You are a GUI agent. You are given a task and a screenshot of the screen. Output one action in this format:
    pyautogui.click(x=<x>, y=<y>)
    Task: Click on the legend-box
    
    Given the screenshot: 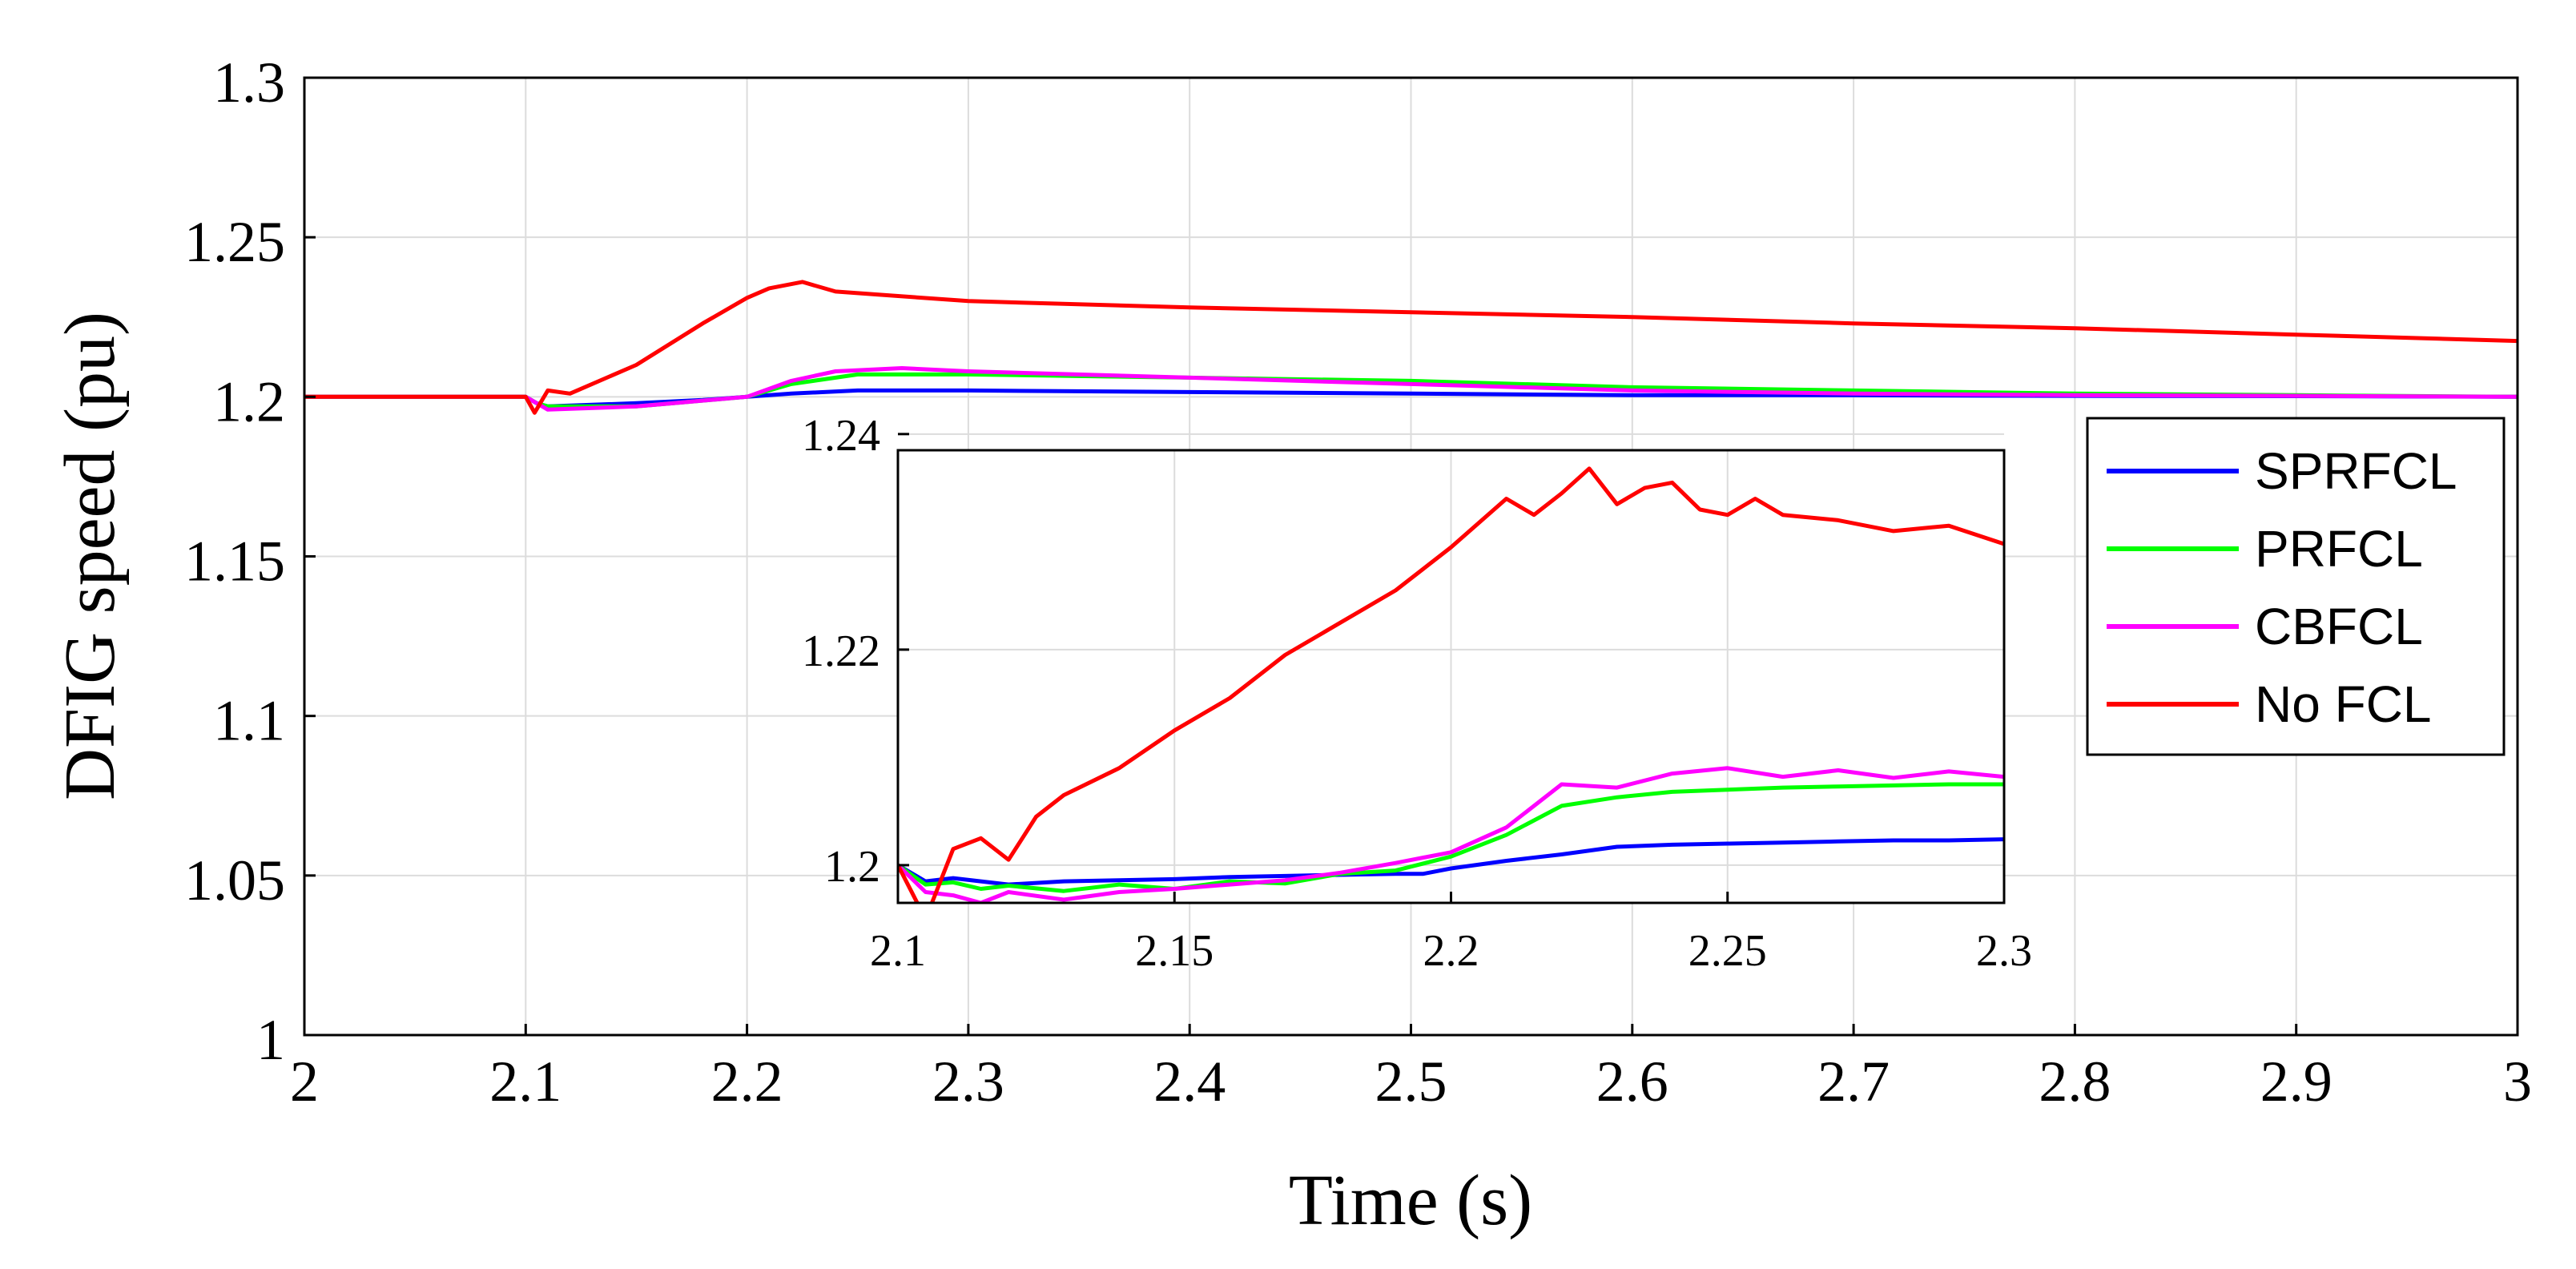 What is the action you would take?
    pyautogui.click(x=2296, y=586)
    